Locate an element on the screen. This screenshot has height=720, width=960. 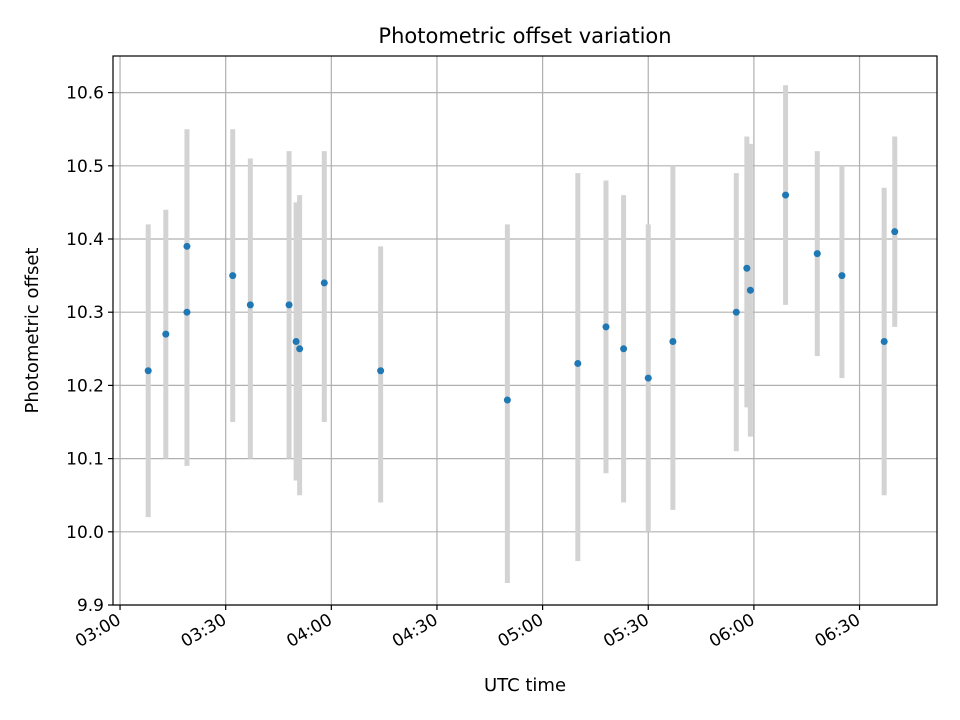
x-tick-label: 03:00 is located at coordinates (98, 631).